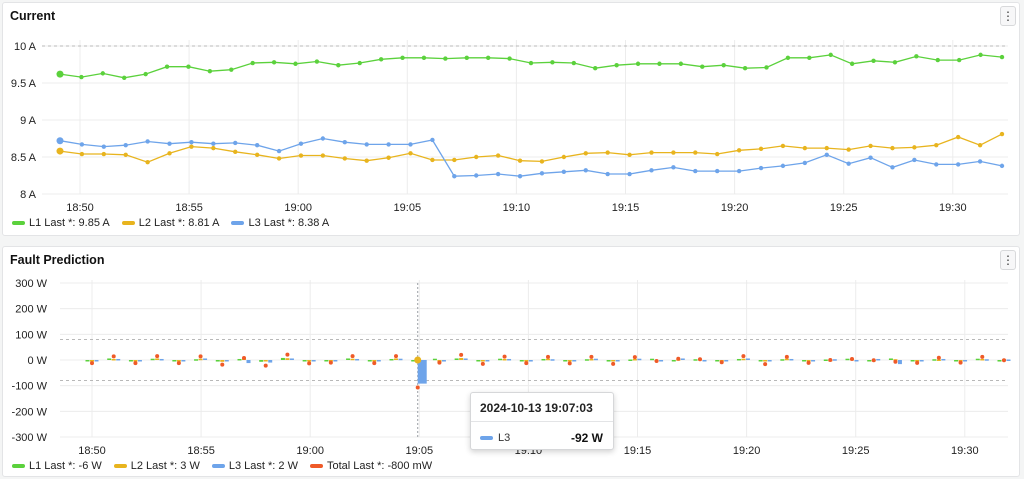 The image size is (1024, 479). What do you see at coordinates (289, 223) in the screenshot?
I see `legend-label: L3 Last *: 8.38 A` at bounding box center [289, 223].